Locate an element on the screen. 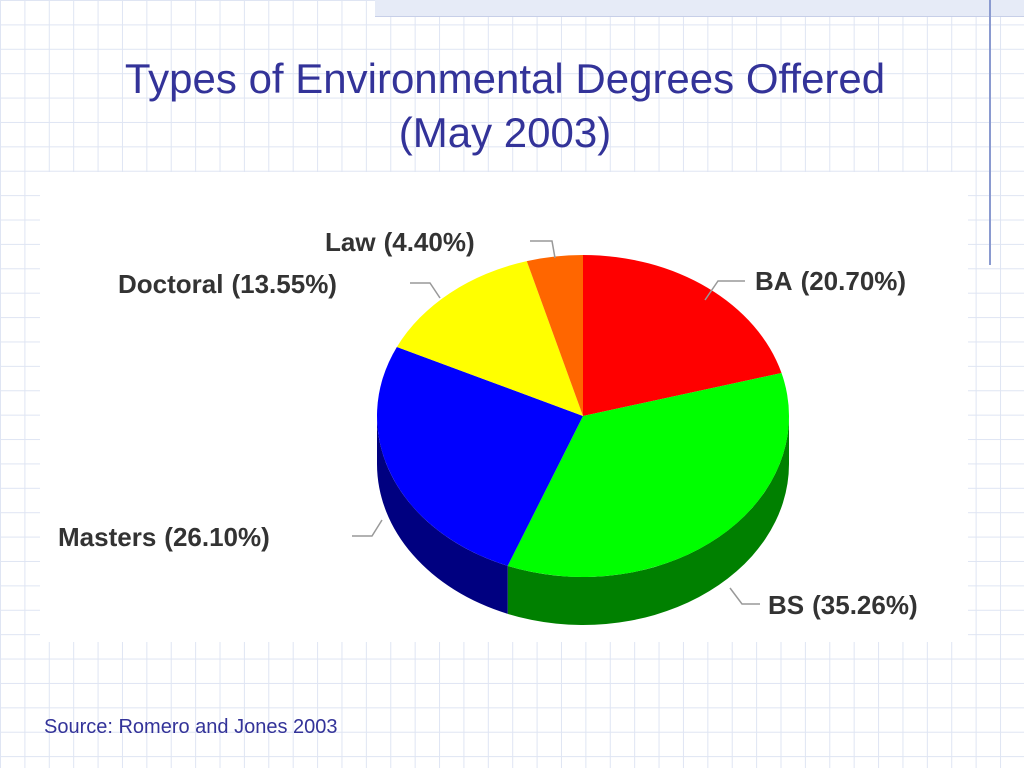  slice-category: BA is located at coordinates (774, 281).